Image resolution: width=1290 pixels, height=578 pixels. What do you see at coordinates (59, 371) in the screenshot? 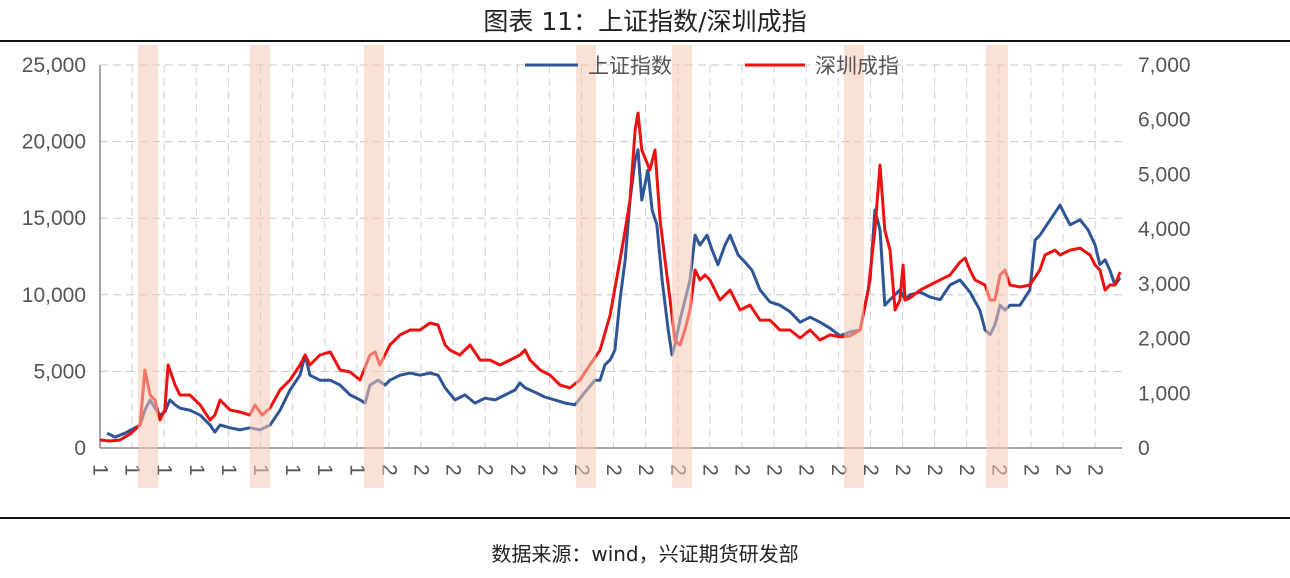
I see `y-left-tick-label: 5,000` at bounding box center [59, 371].